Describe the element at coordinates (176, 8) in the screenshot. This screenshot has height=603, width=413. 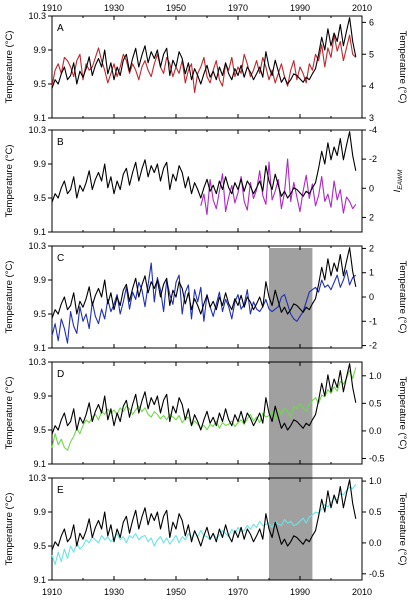
I see `x-tick-label-top: 1950` at that location.